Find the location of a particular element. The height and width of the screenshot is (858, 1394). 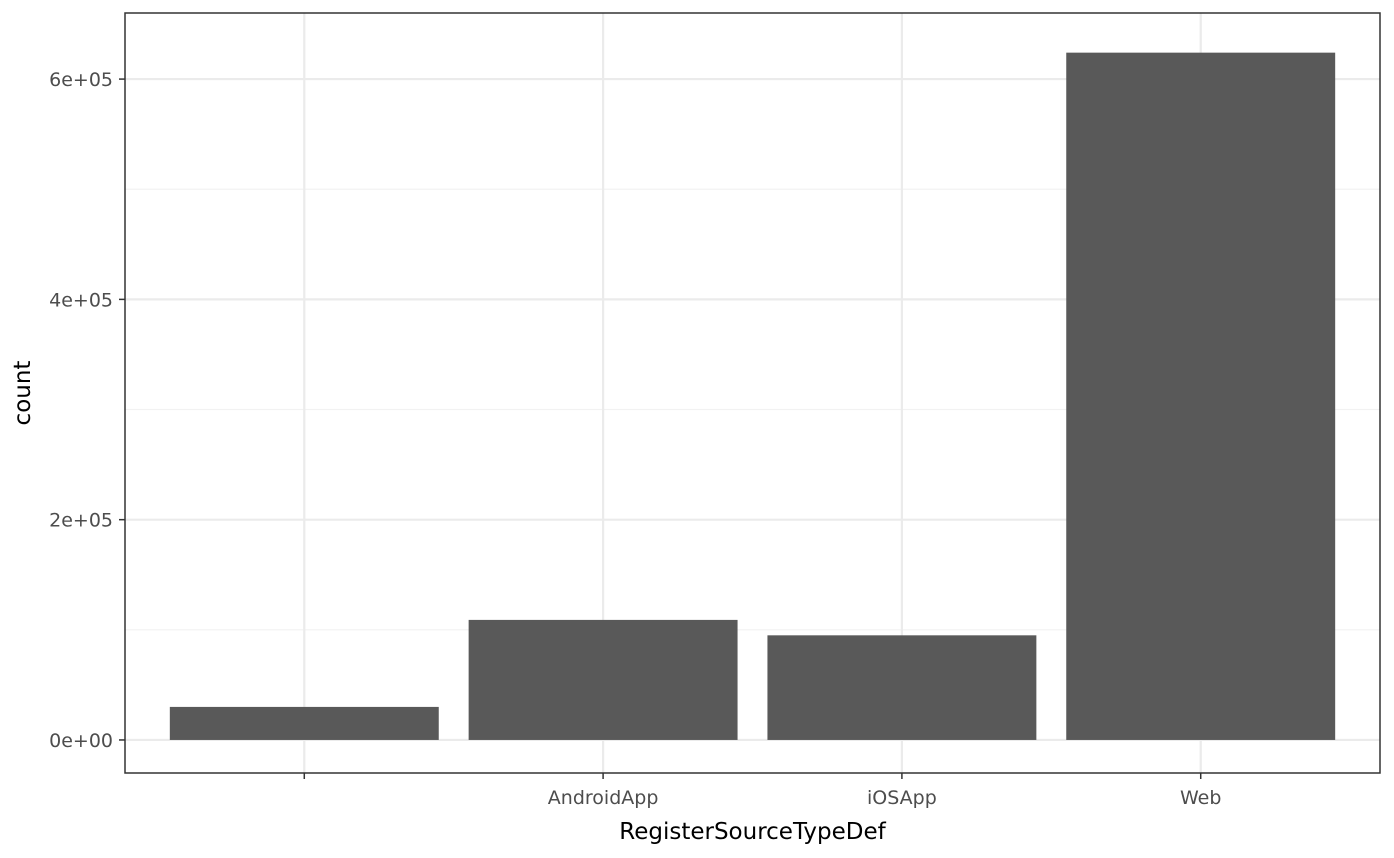

y-tick-label: 4e+05 is located at coordinates (81, 300).